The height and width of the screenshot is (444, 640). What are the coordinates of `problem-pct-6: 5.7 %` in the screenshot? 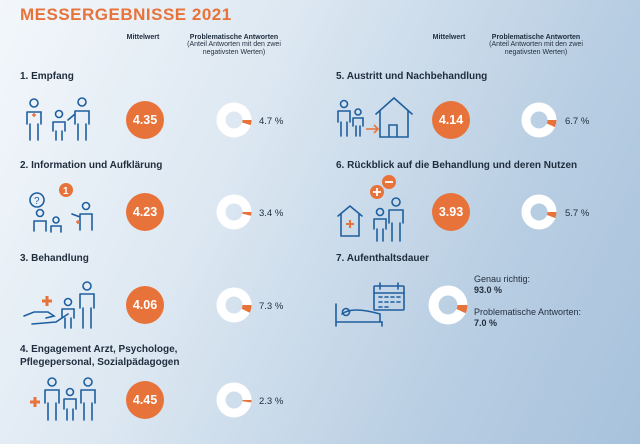 It's located at (577, 213).